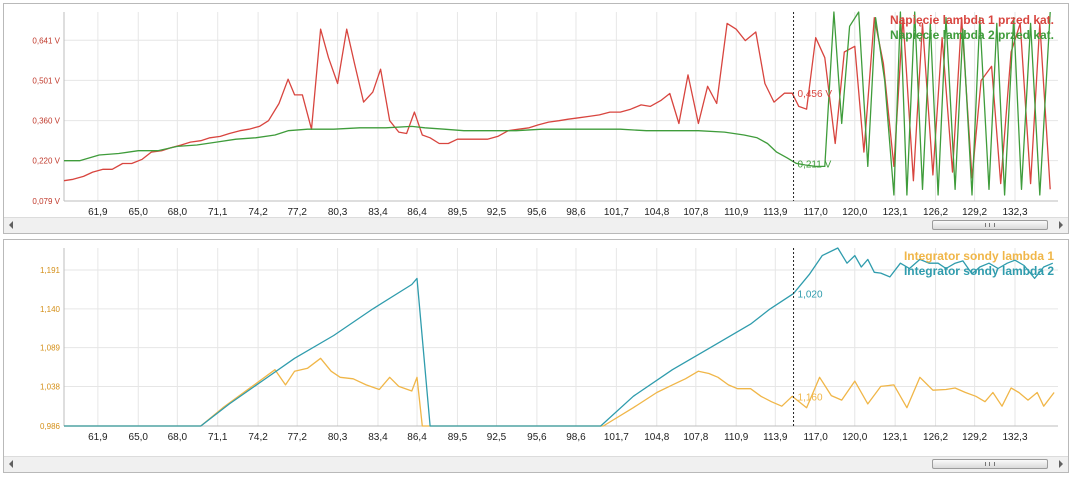  Describe the element at coordinates (46, 80) in the screenshot. I see `y-tick-label: 0,501 V` at that location.